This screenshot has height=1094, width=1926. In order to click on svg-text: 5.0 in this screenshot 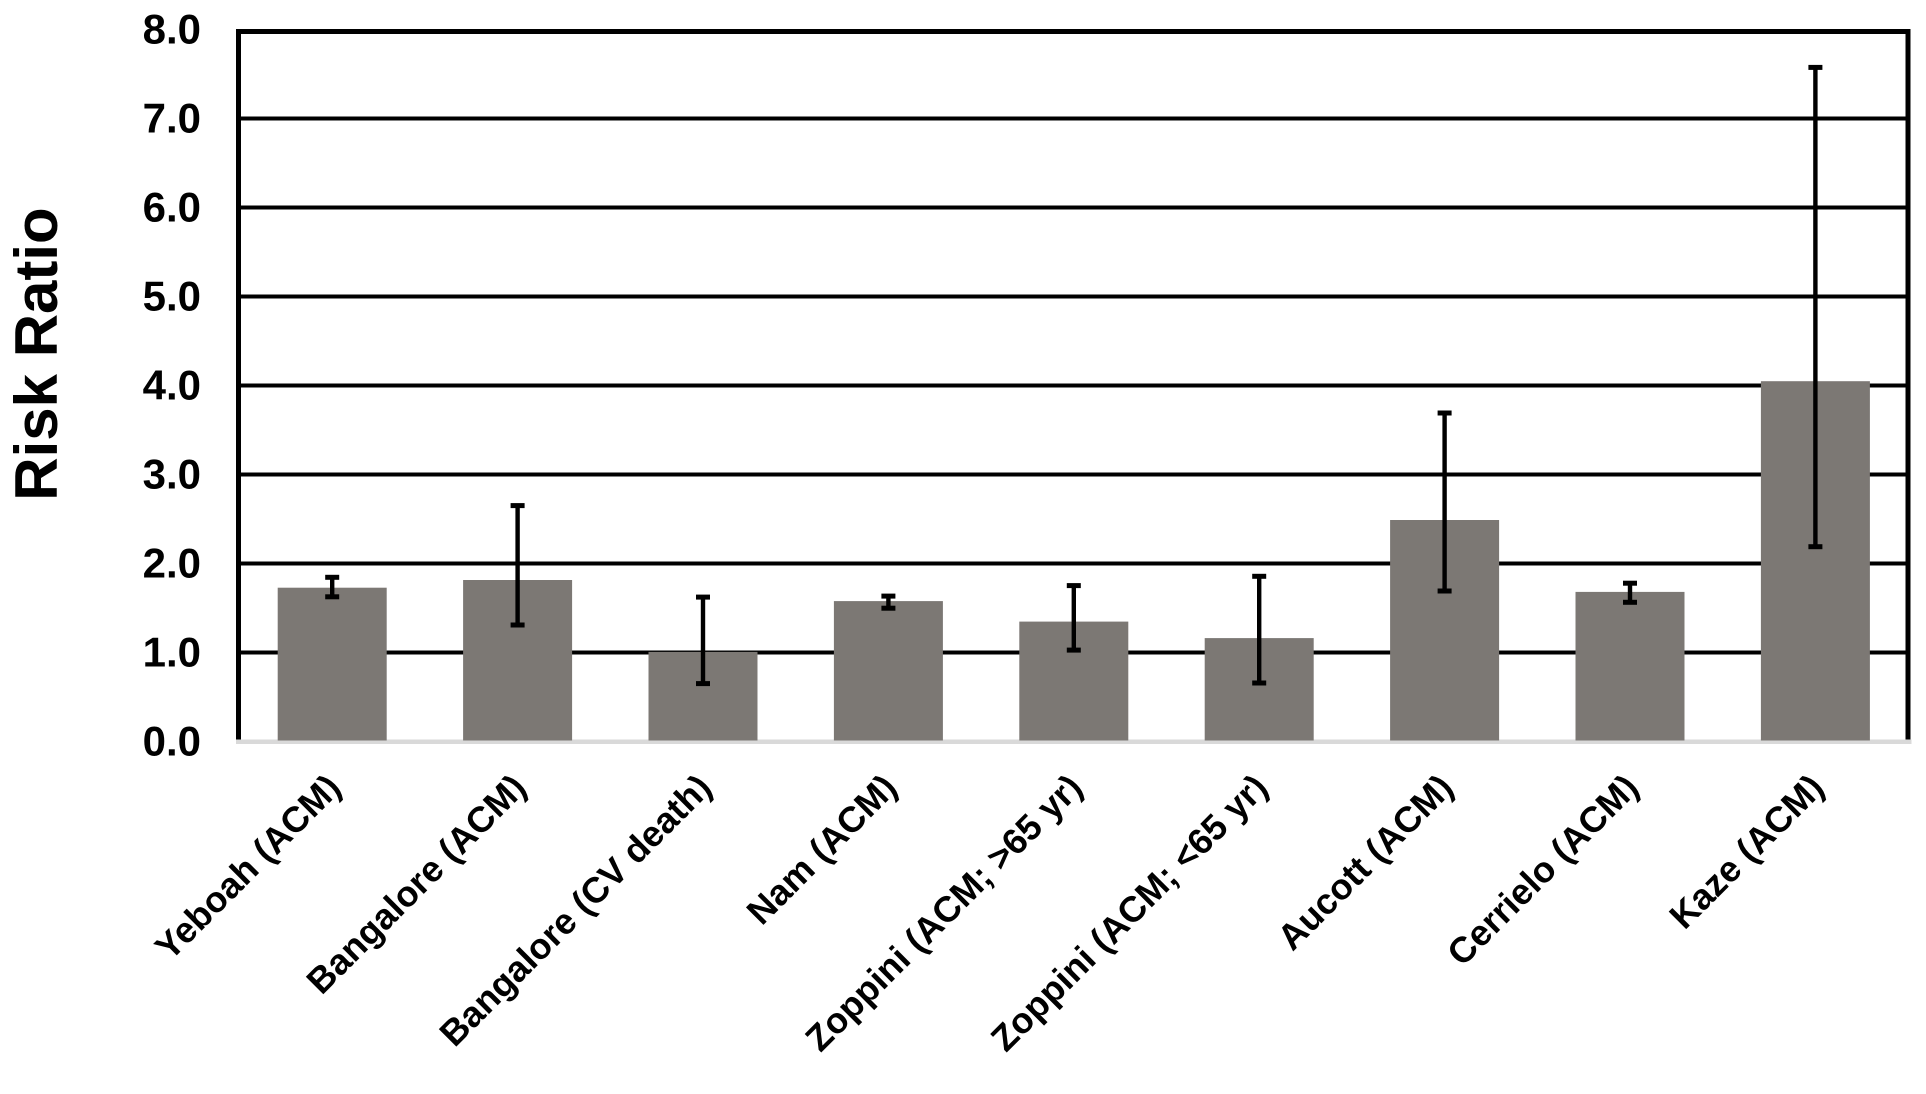, I will do `click(172, 296)`.